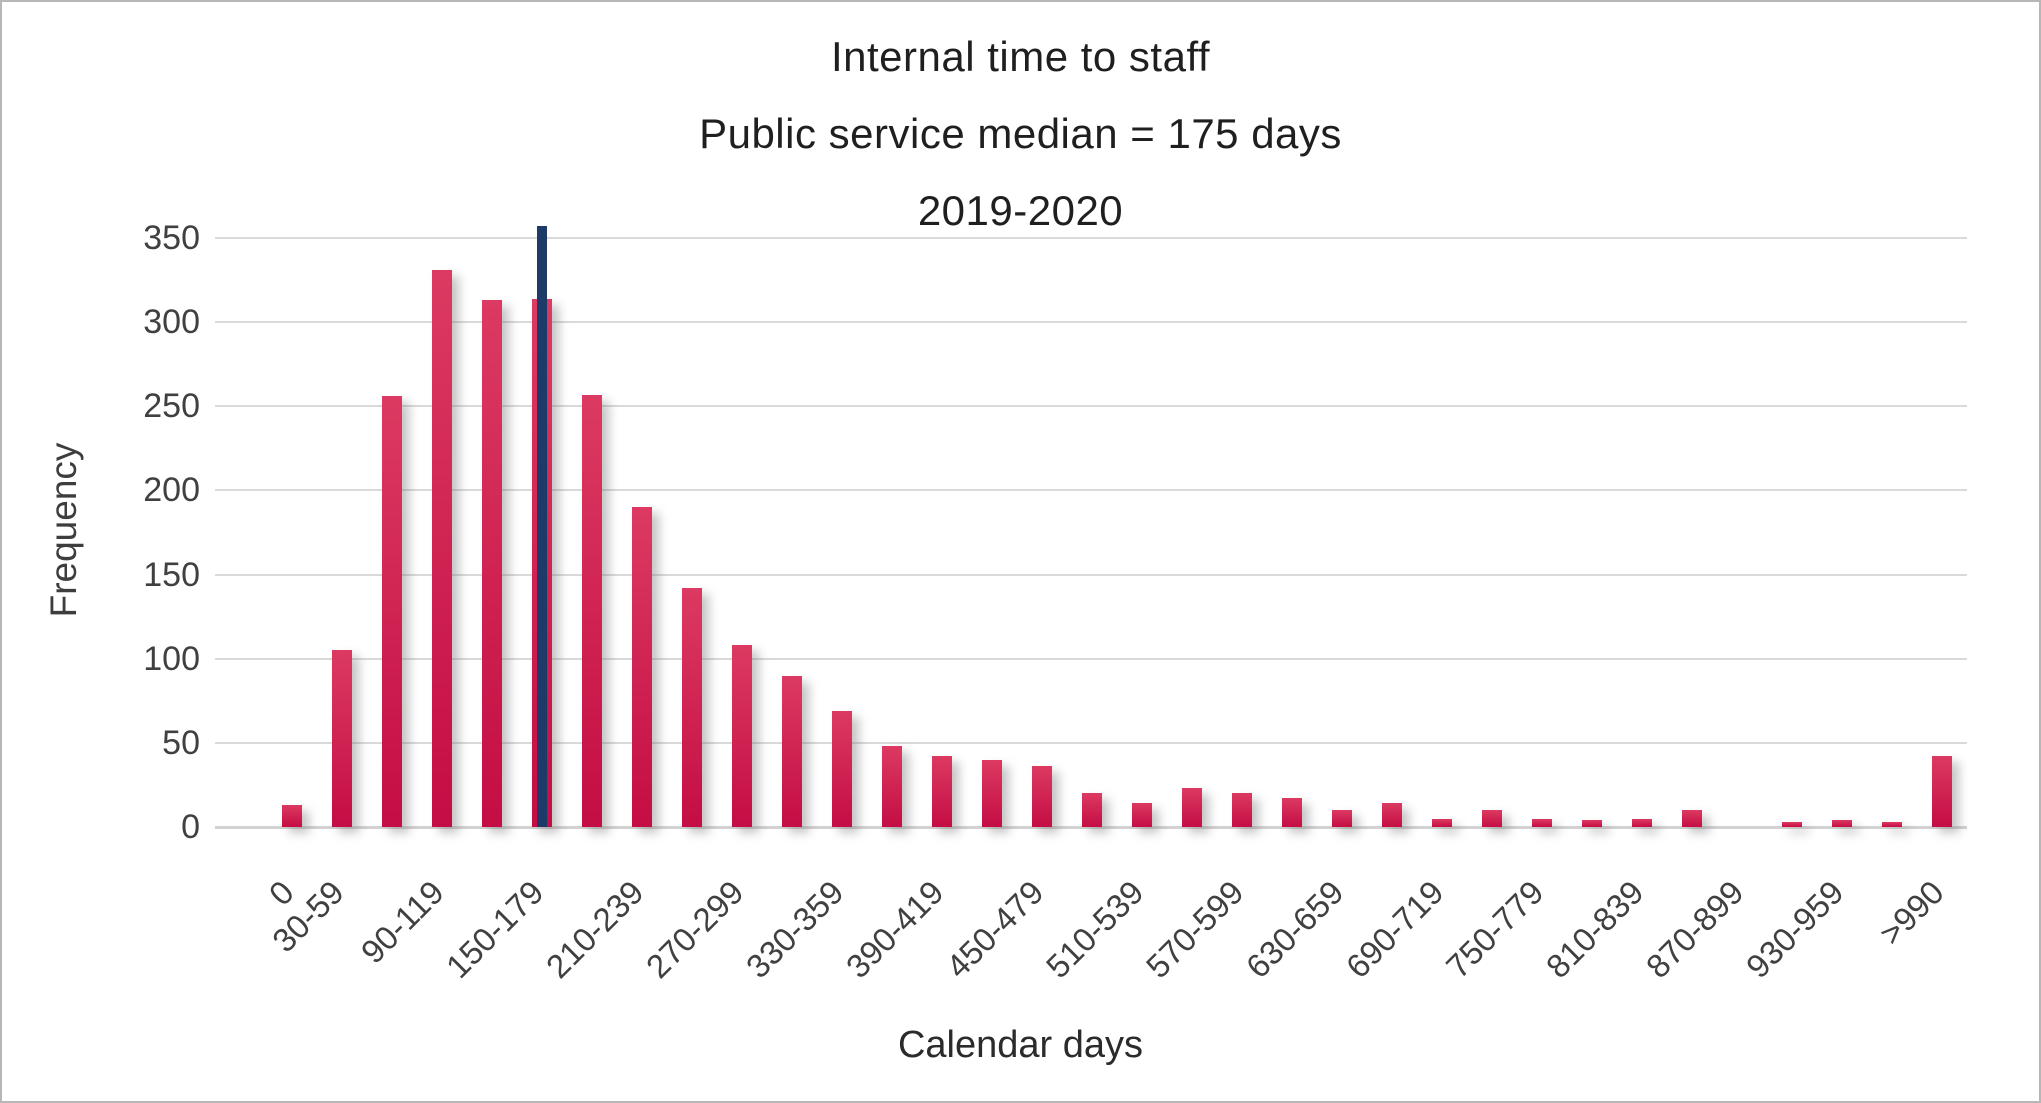 The height and width of the screenshot is (1103, 2041). I want to click on y-tick-label: 0, so click(190, 827).